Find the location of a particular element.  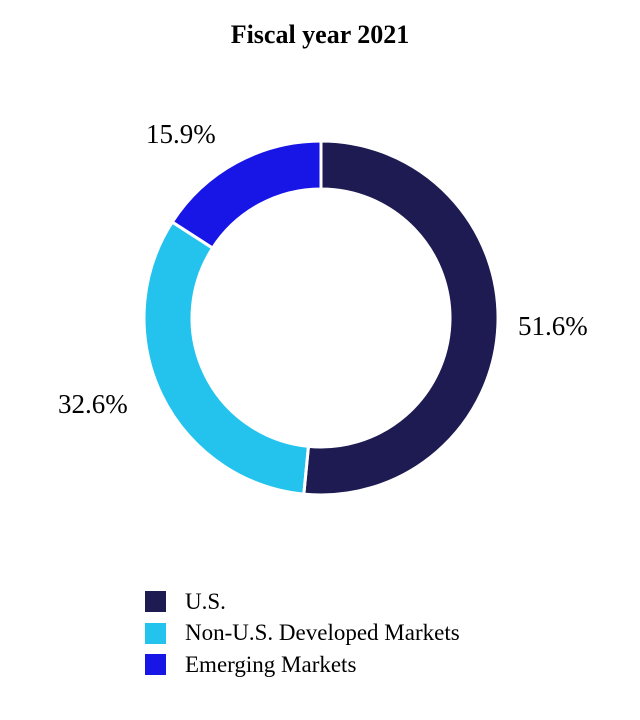

legend-item-non-us-developed: Non-U.S. Developed Markets is located at coordinates (302, 634).